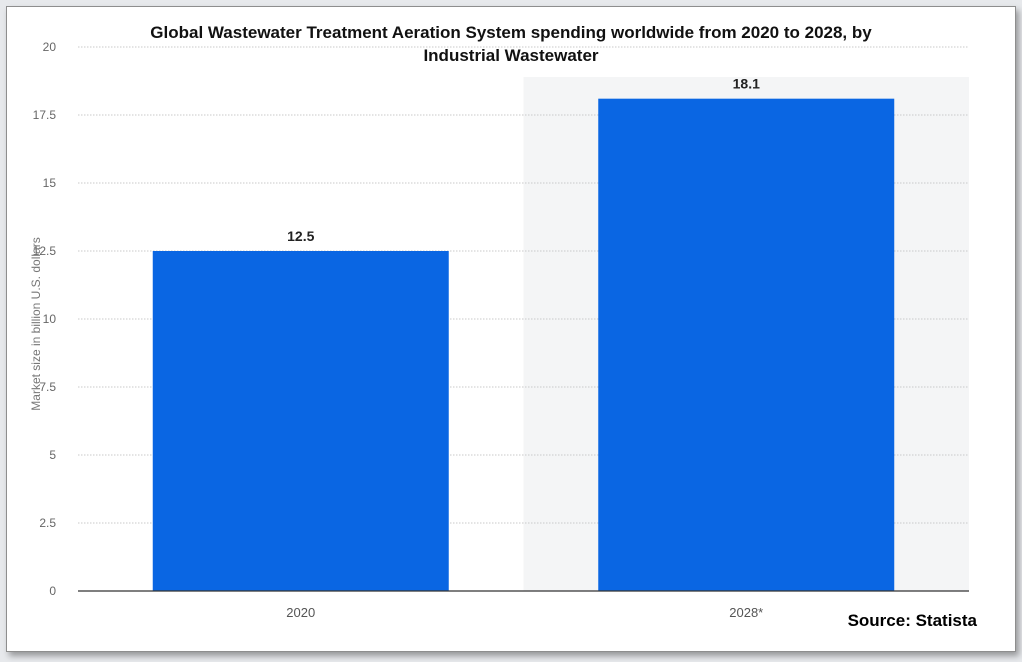 This screenshot has height=662, width=1022. Describe the element at coordinates (300, 612) in the screenshot. I see `x-tick-label-0: 2020` at that location.